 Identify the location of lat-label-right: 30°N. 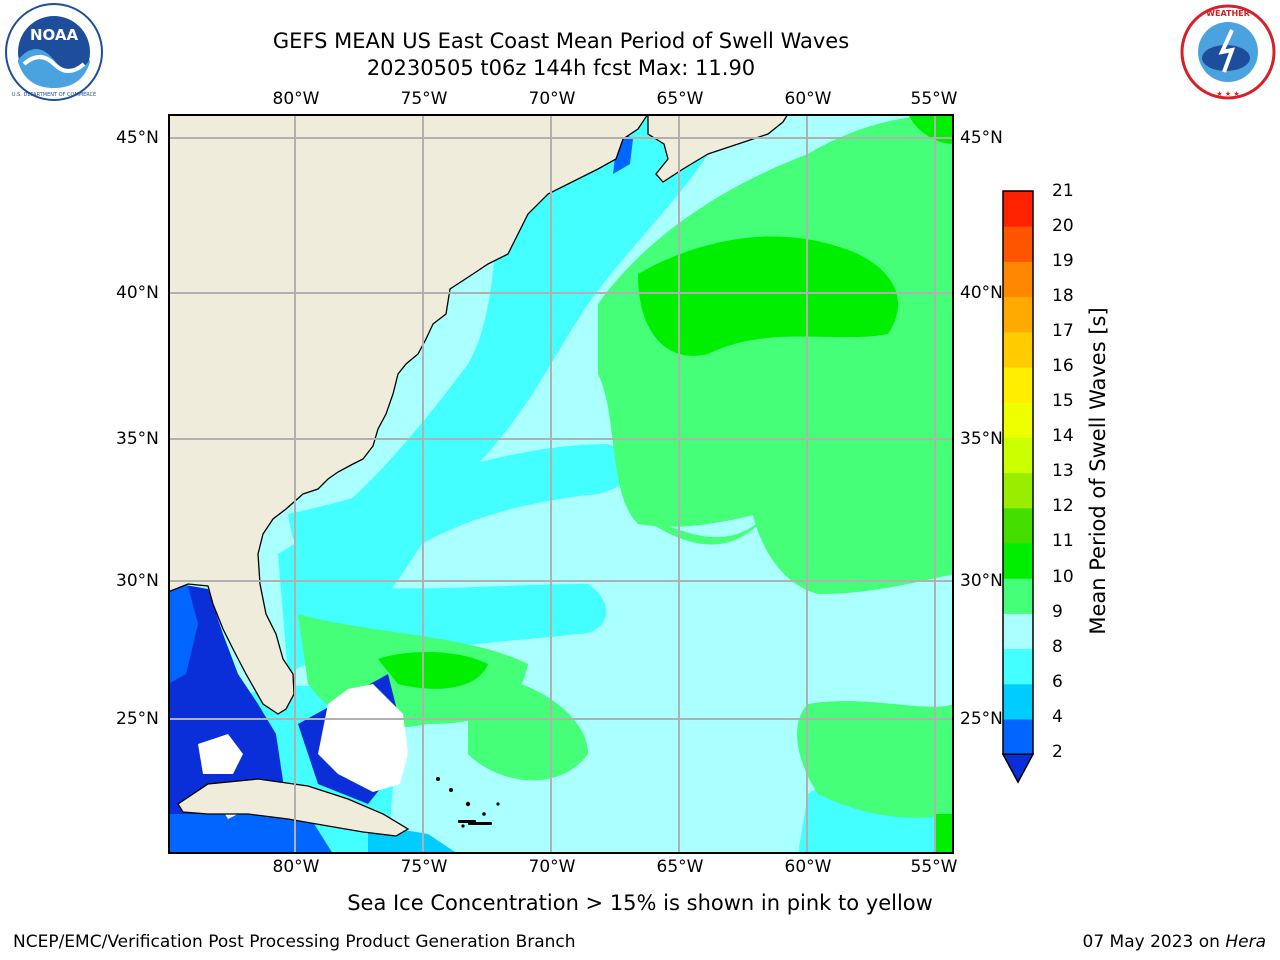
(981, 581).